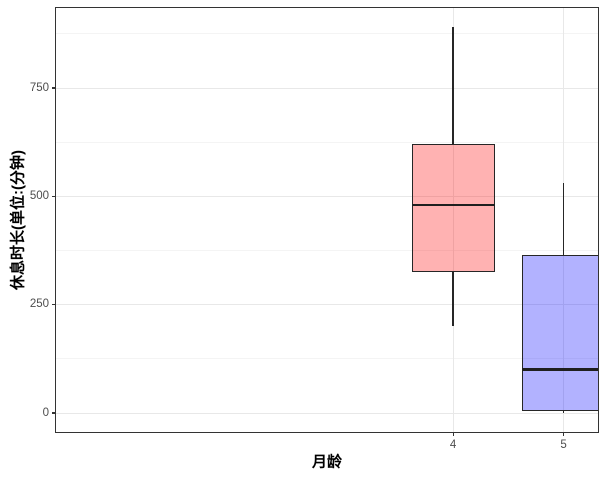 This screenshot has width=607, height=483. I want to click on y-tick-label-750: 750, so click(39, 87).